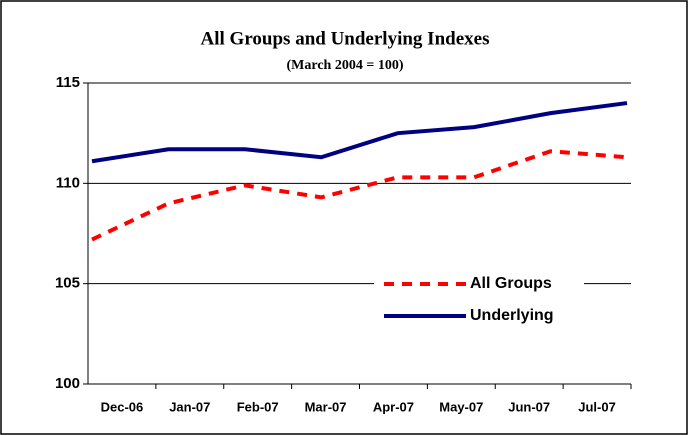 The image size is (689, 436). Describe the element at coordinates (461, 406) in the screenshot. I see `x-tick-label: May-07` at that location.